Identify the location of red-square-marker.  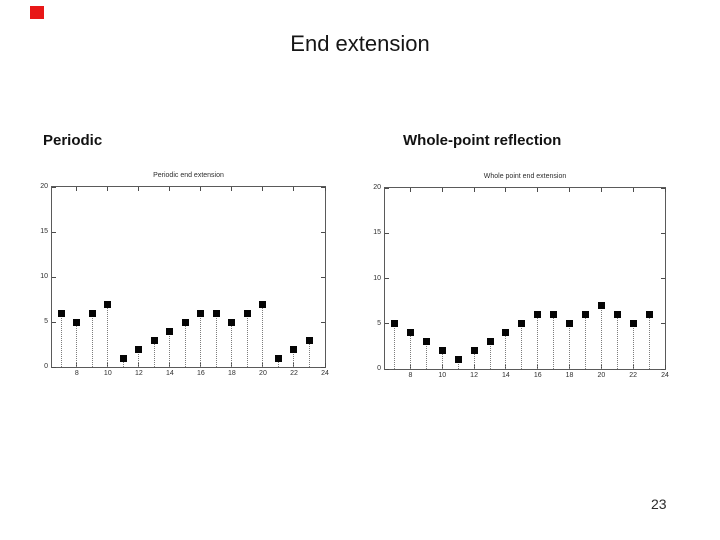
(37, 12).